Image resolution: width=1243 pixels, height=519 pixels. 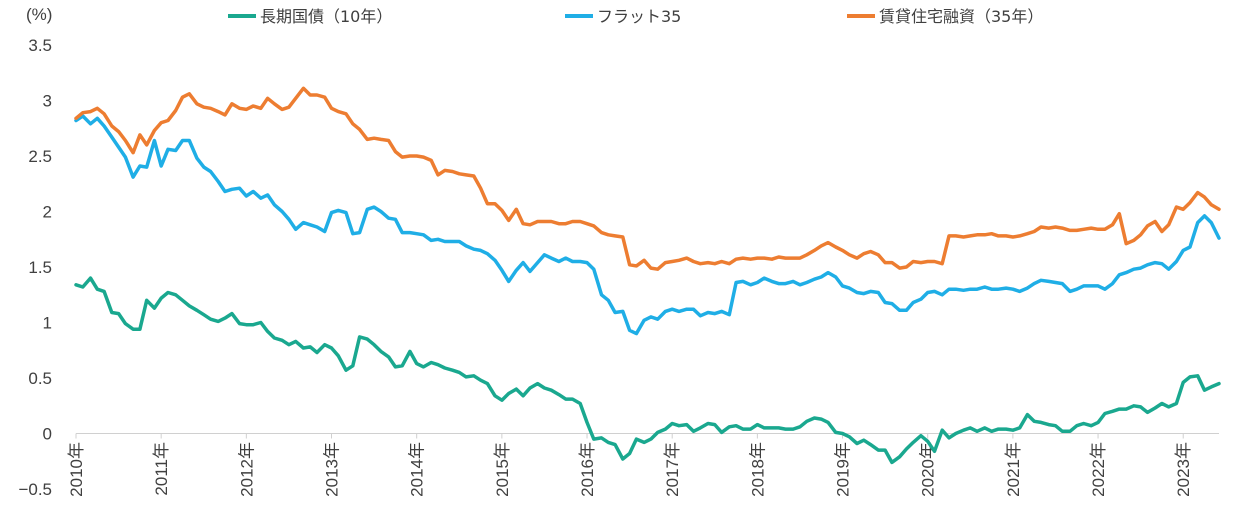 I want to click on x-tick-label: 2022年, so click(x=1098, y=469).